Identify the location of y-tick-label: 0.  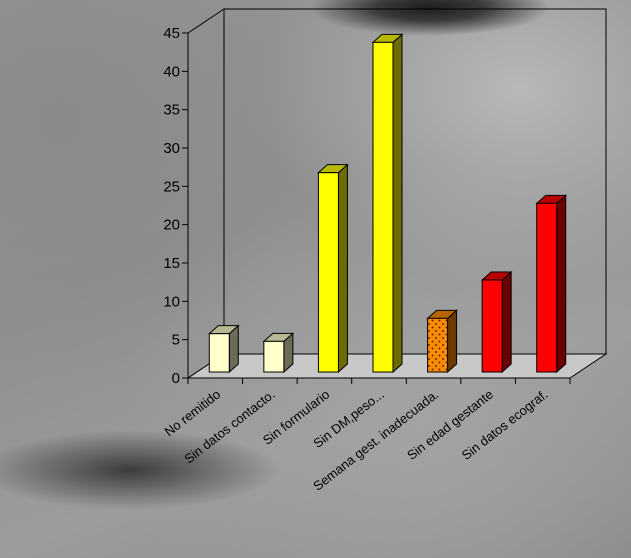
(176, 378).